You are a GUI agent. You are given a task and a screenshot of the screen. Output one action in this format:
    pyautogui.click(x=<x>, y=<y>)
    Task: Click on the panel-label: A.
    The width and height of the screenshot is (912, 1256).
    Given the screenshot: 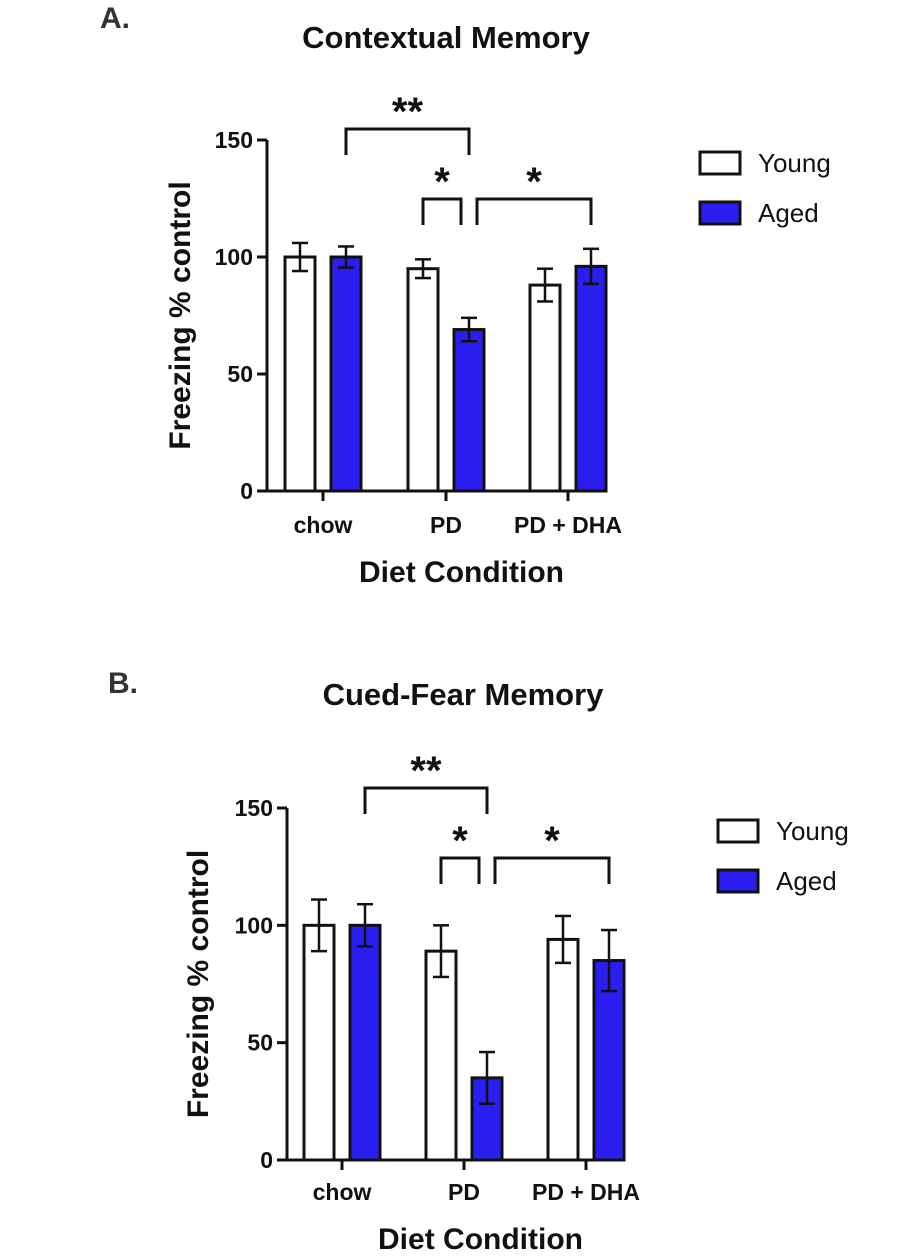 What is the action you would take?
    pyautogui.click(x=115, y=18)
    